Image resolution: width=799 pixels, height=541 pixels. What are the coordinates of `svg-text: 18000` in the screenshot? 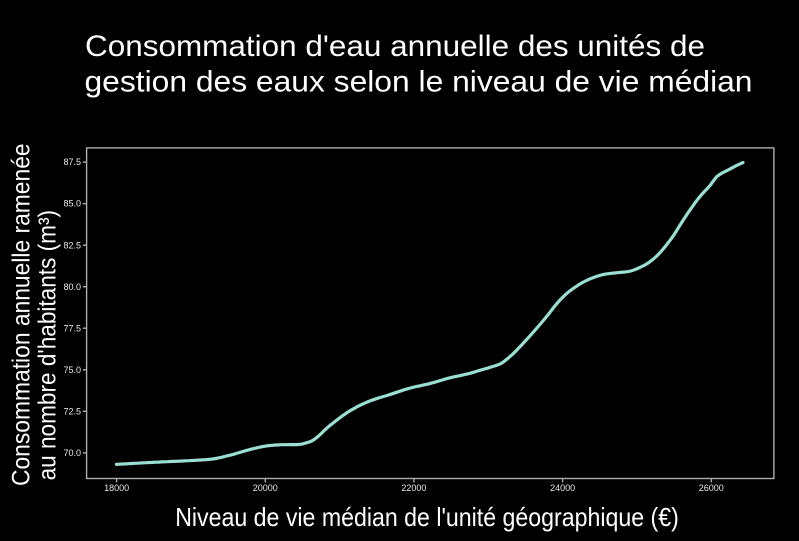 It's located at (116, 488).